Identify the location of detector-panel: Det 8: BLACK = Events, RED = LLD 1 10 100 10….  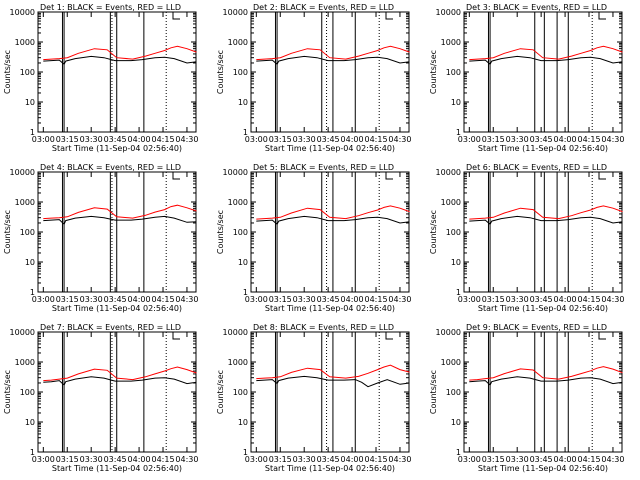
(313, 398).